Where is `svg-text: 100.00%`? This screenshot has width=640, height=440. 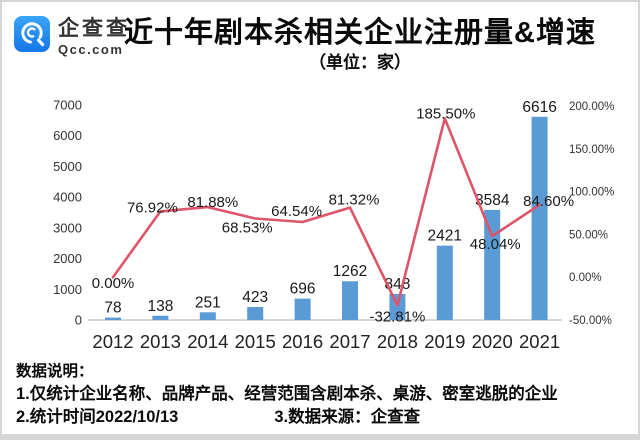 svg-text: 100.00% is located at coordinates (591, 193).